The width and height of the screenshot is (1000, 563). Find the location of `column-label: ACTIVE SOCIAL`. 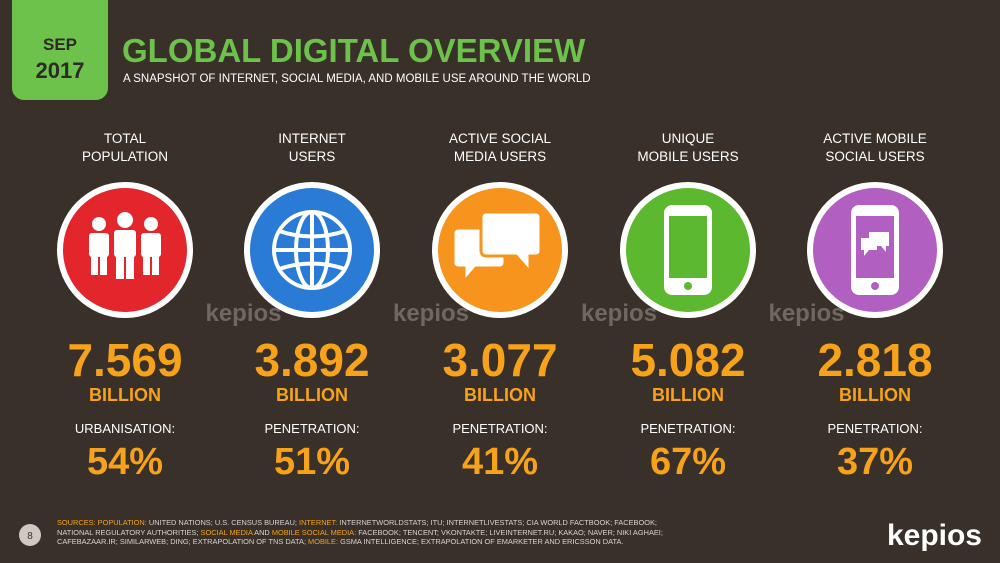

column-label: ACTIVE SOCIAL is located at coordinates (500, 138).